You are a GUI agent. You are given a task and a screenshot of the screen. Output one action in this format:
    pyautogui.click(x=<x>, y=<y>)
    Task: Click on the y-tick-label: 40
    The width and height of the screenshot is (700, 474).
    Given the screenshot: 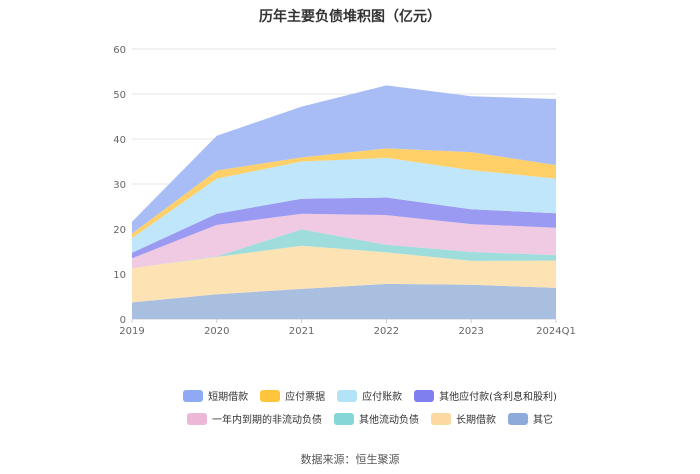 What is the action you would take?
    pyautogui.click(x=119, y=140)
    